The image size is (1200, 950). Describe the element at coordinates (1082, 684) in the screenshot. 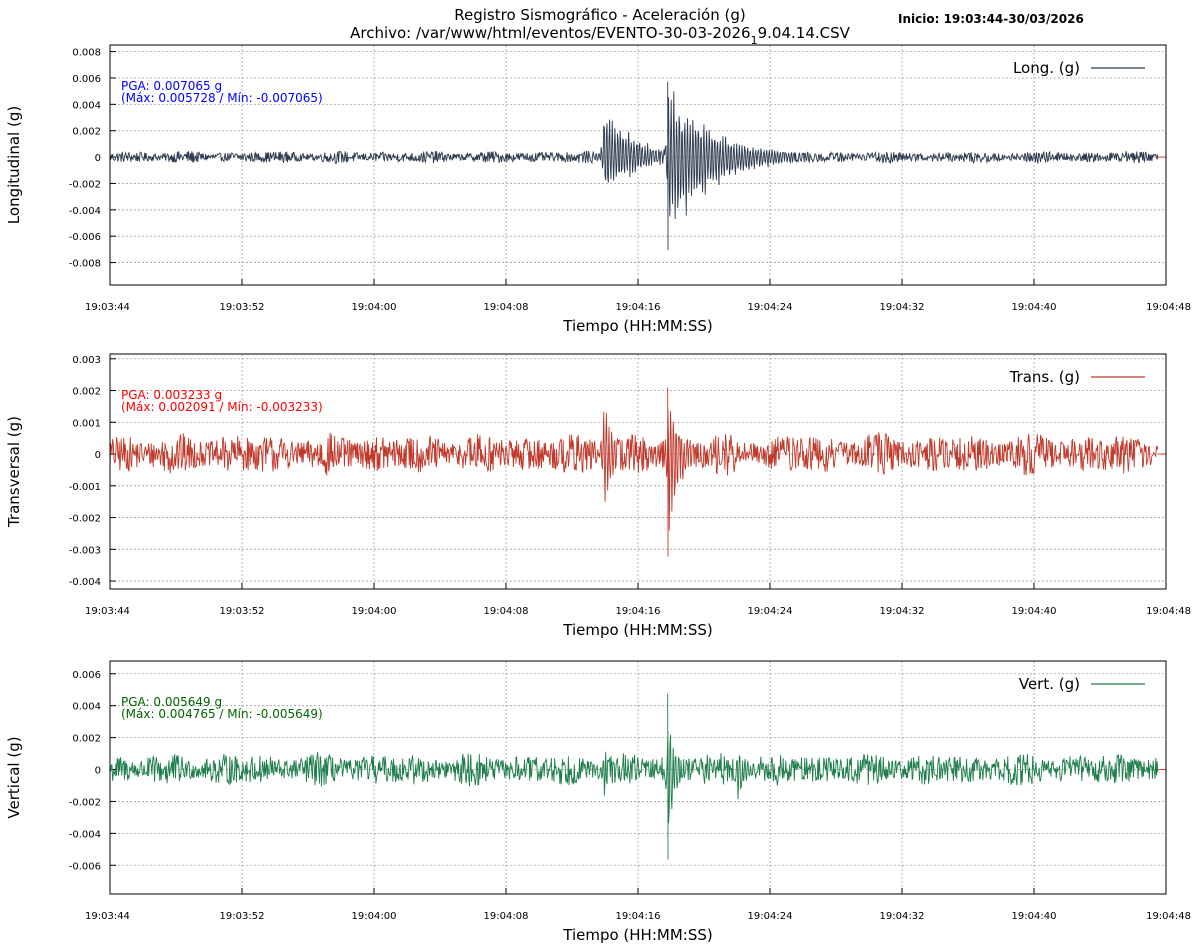

I see `legend: Vert. (g)` at that location.